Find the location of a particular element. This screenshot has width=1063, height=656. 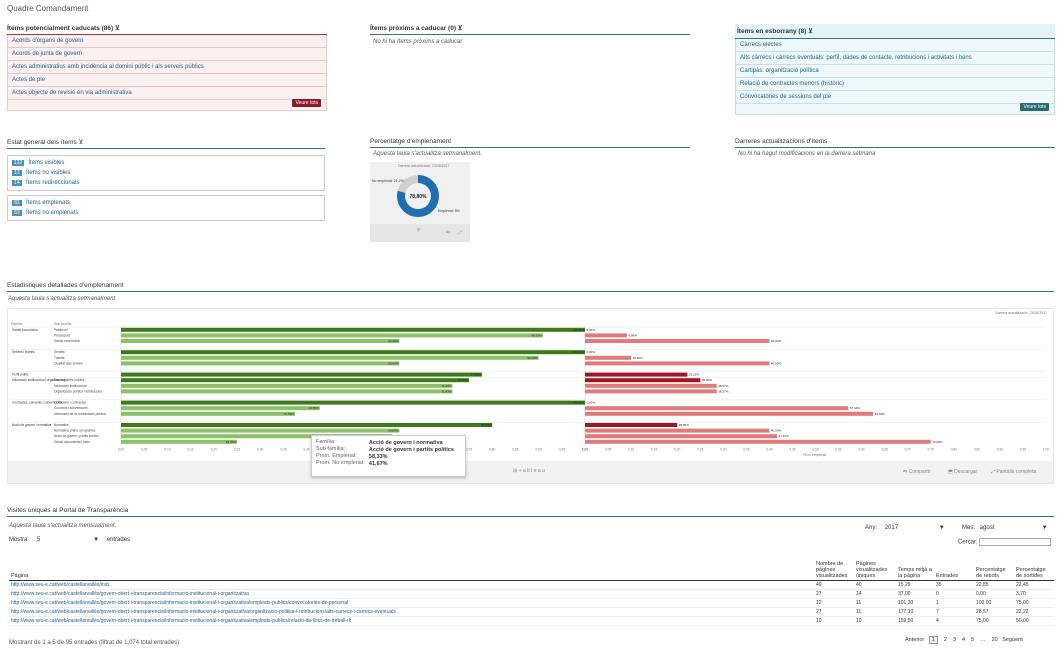

fullscreen-icon: ⤢ is located at coordinates (460, 233).